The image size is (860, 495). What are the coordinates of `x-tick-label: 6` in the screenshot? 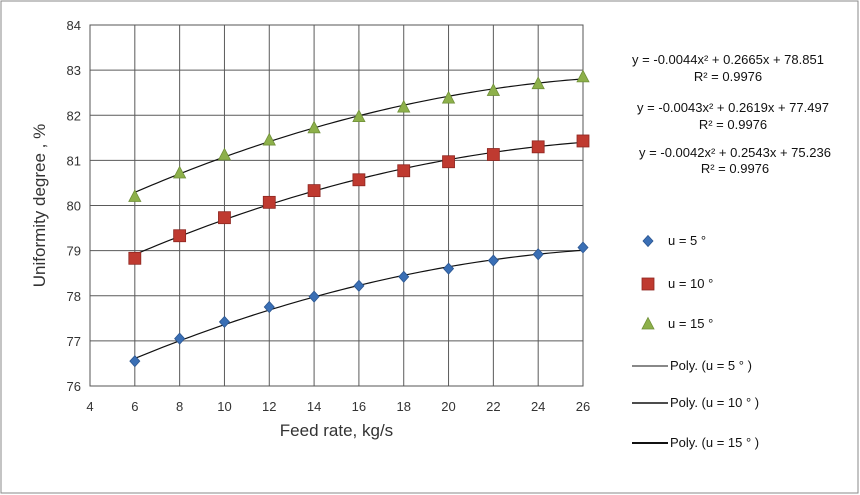 It's located at (134, 406).